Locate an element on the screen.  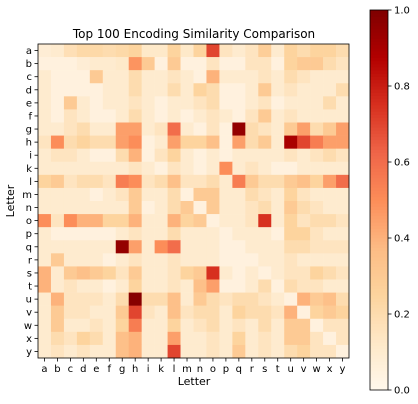
colorbar-tick-label: 0.4 is located at coordinates (402, 239).